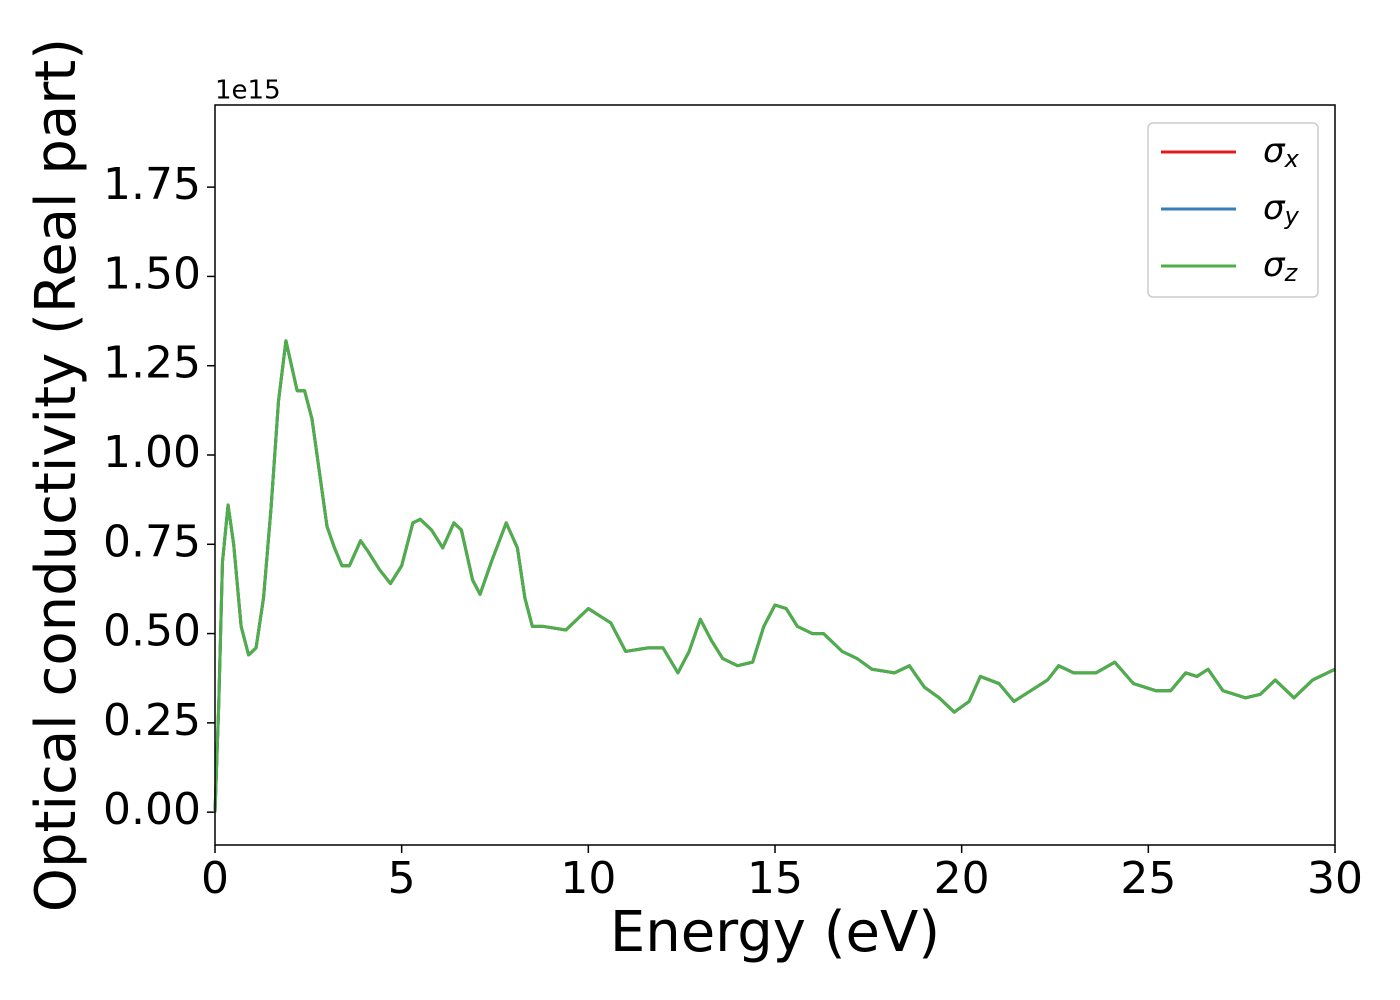 This screenshot has height=1000, width=1400. What do you see at coordinates (152, 273) in the screenshot?
I see `y-tick-label: 1.50` at bounding box center [152, 273].